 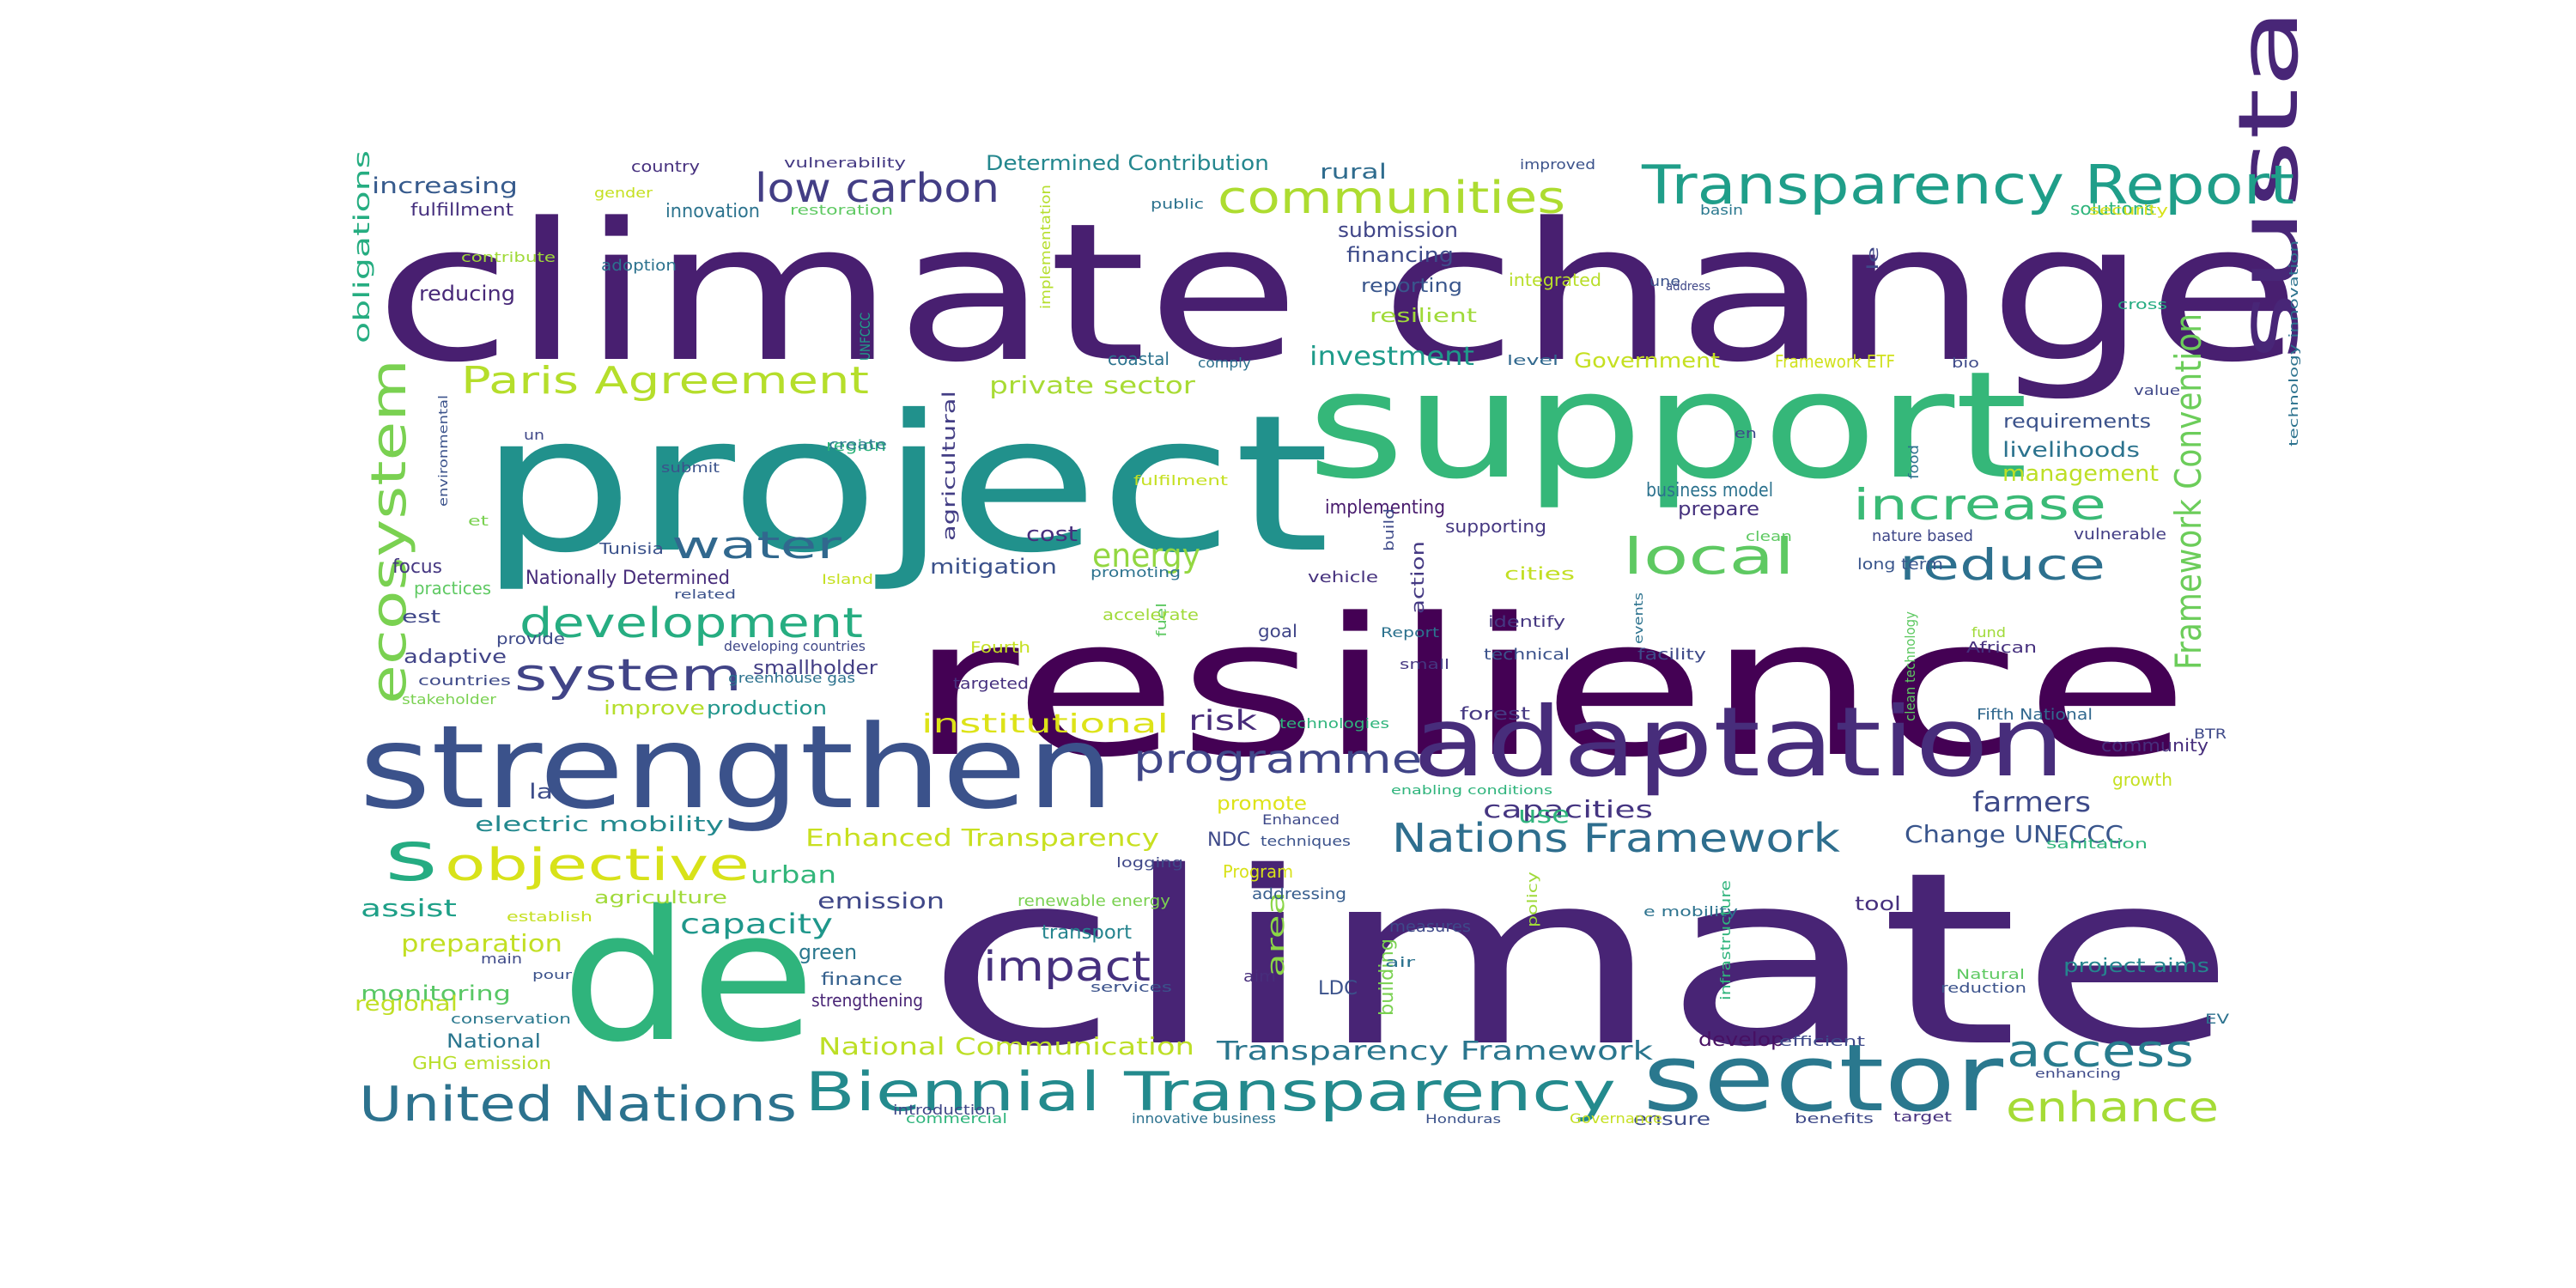 I want to click on cloud-word: pour, so click(x=552, y=976).